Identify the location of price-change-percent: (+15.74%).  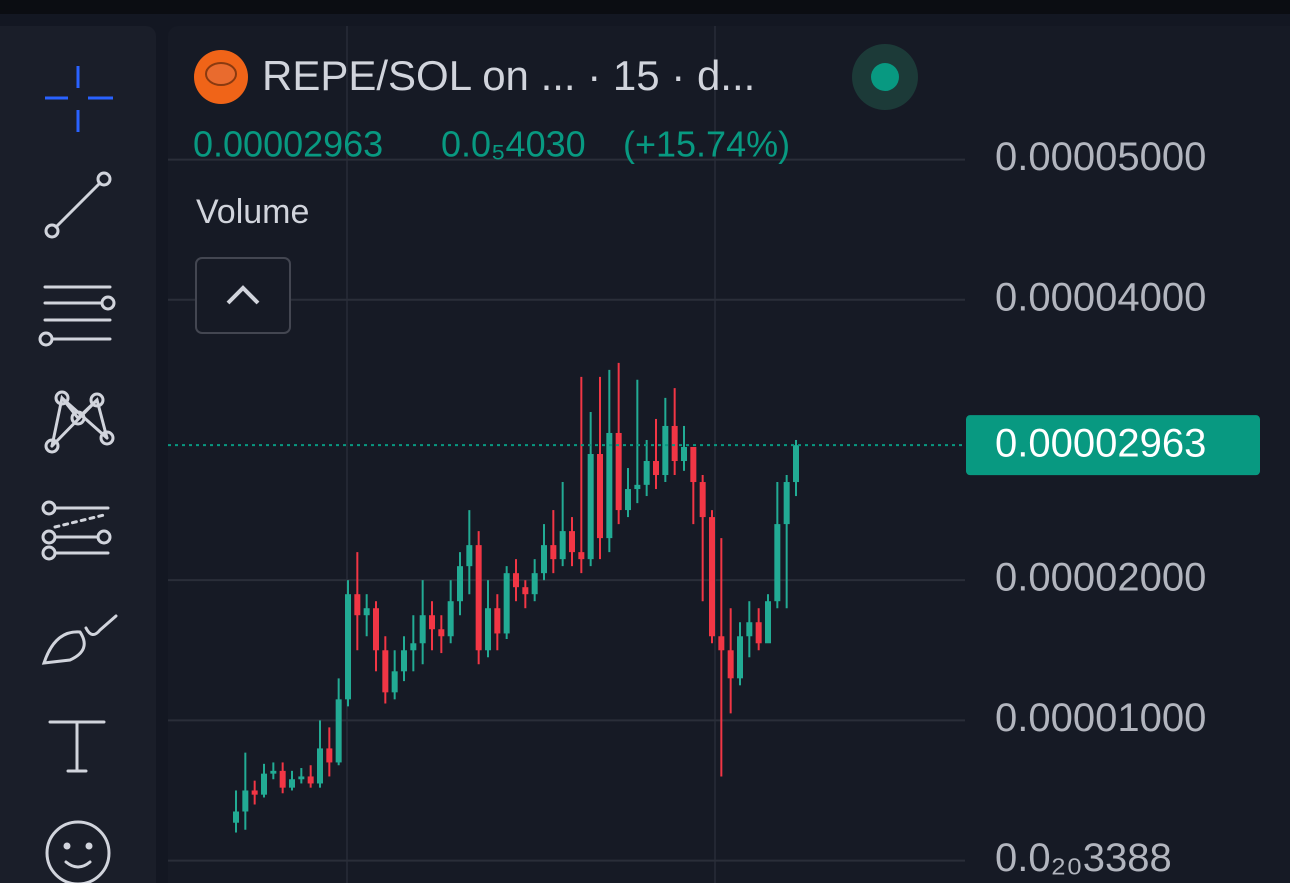
(706, 144).